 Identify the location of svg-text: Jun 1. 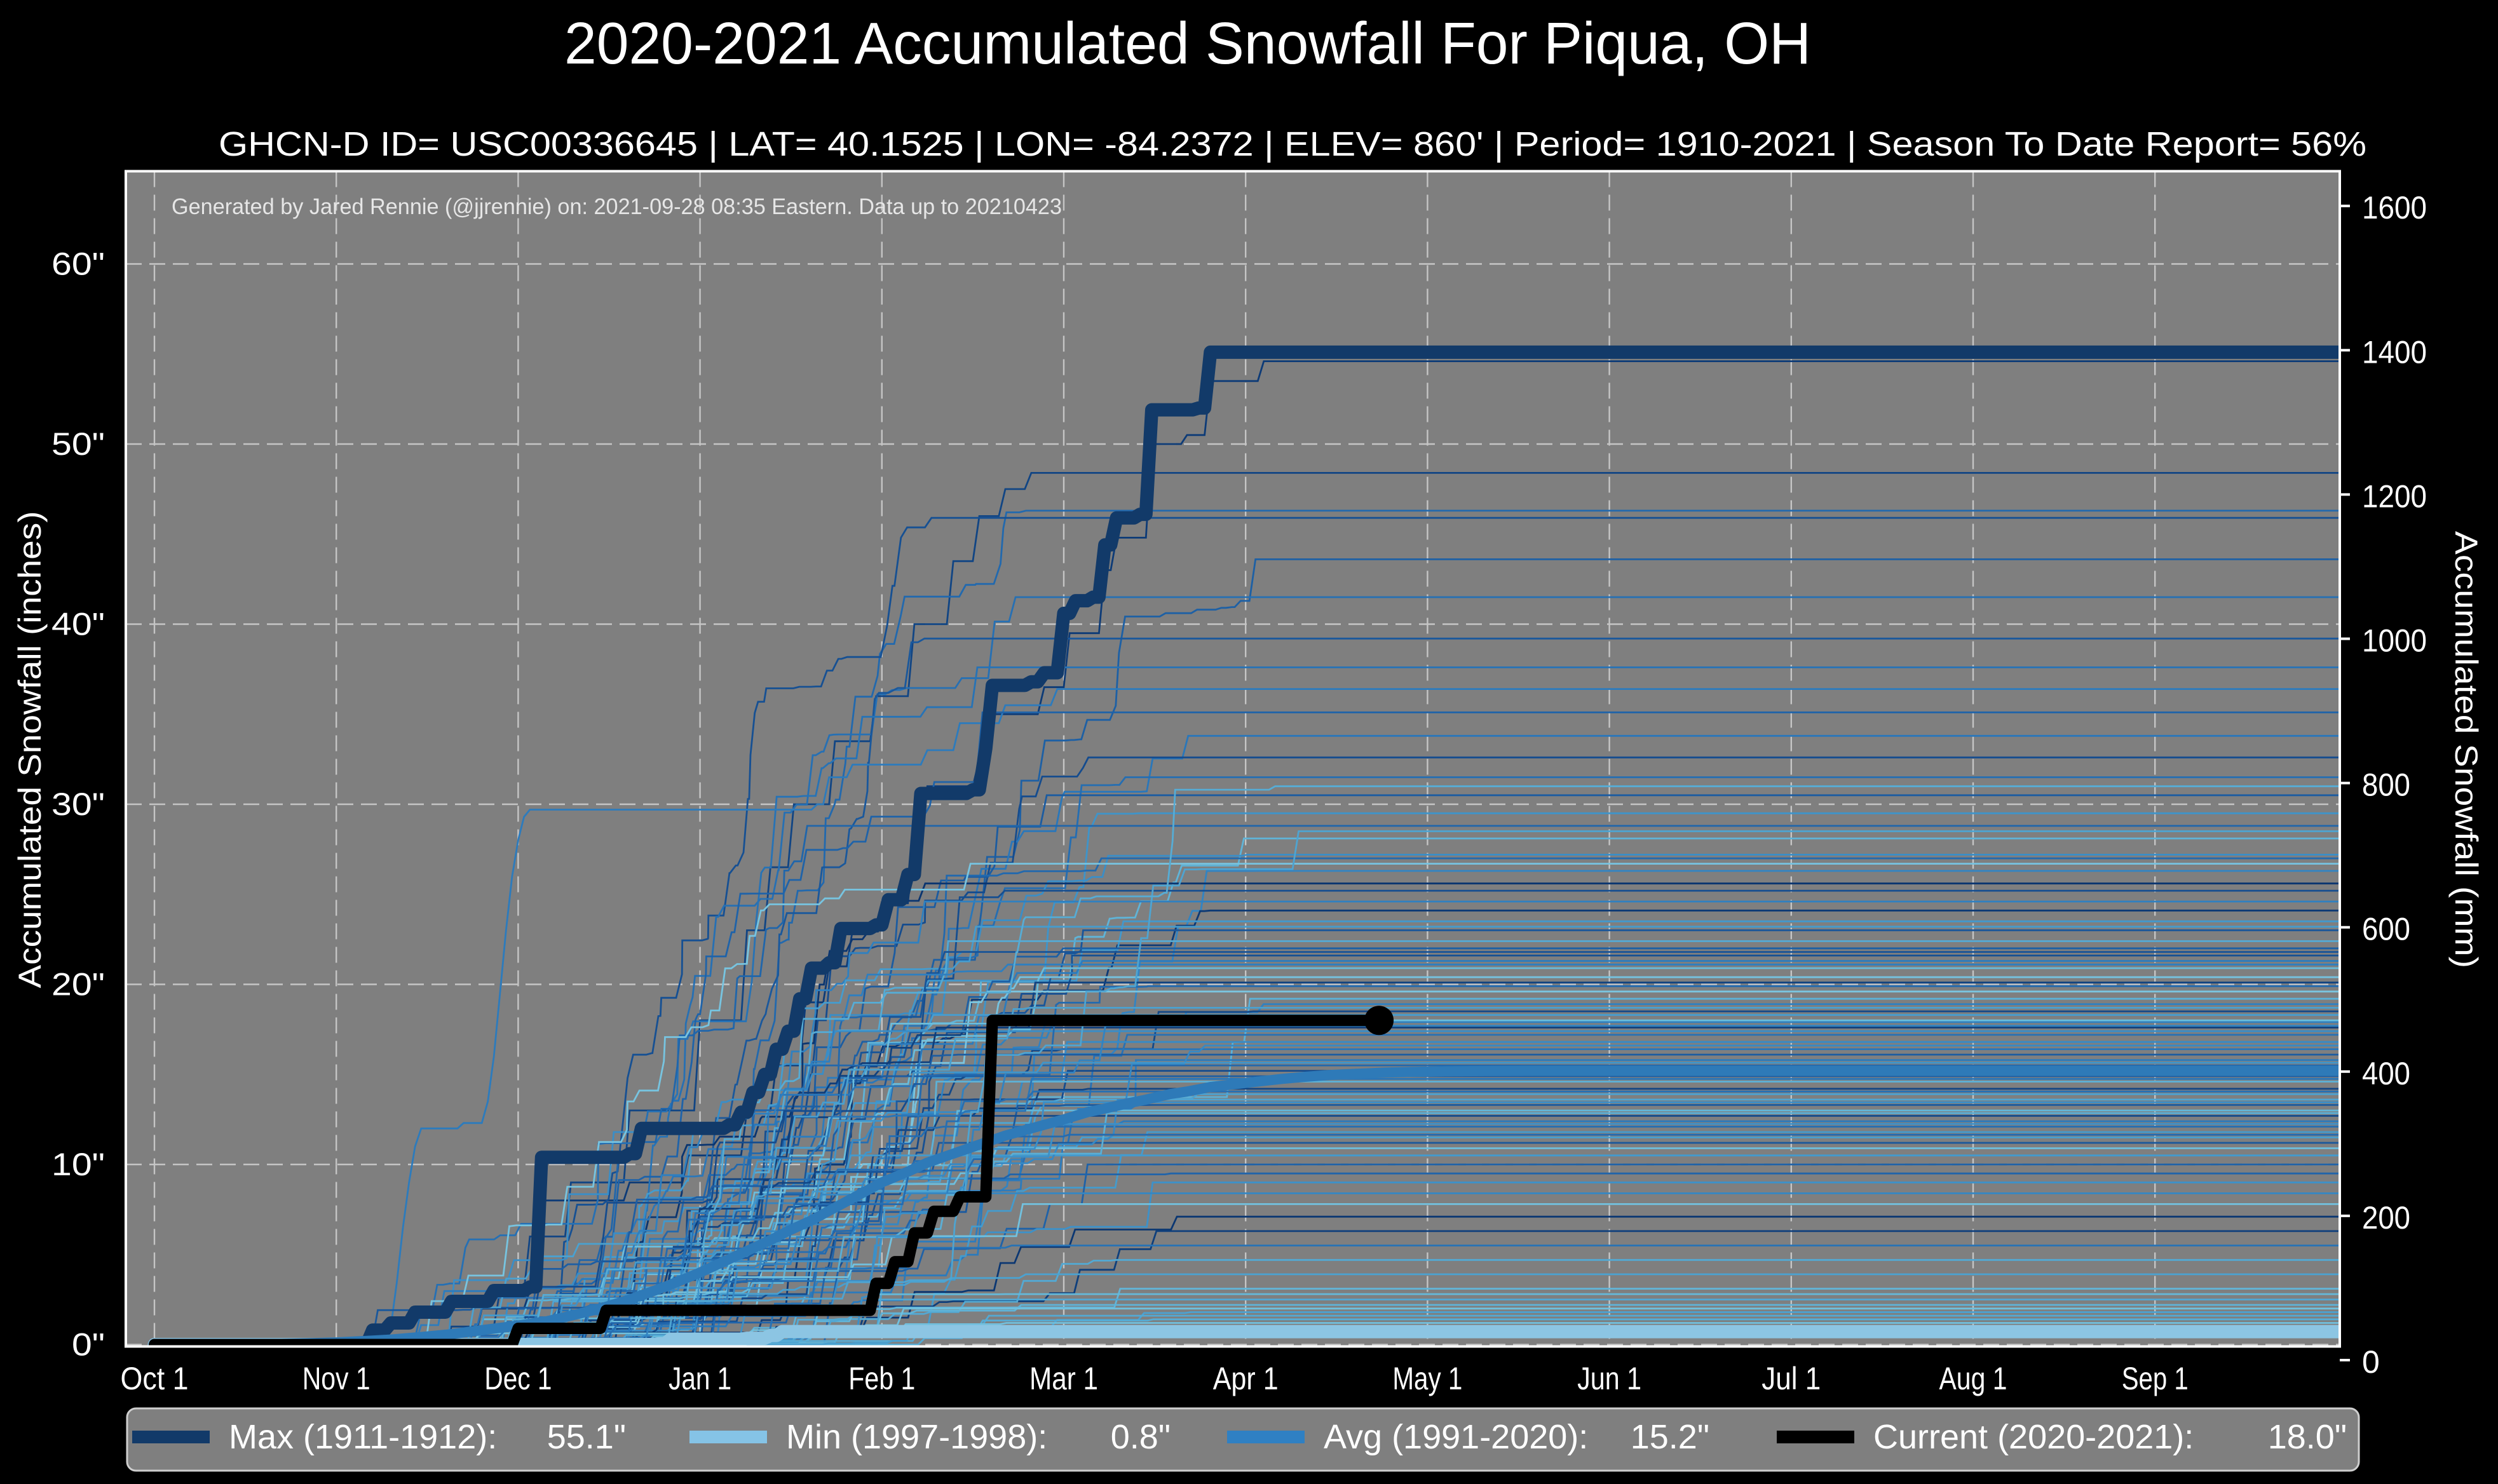
(1609, 1378).